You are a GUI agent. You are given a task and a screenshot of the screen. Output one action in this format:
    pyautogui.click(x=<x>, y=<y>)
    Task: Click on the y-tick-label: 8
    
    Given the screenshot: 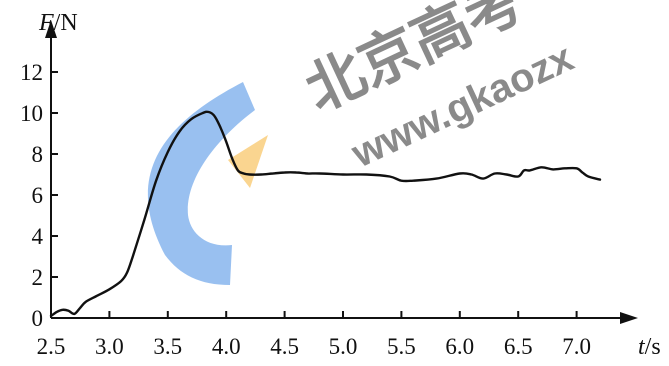 What is the action you would take?
    pyautogui.click(x=38, y=154)
    